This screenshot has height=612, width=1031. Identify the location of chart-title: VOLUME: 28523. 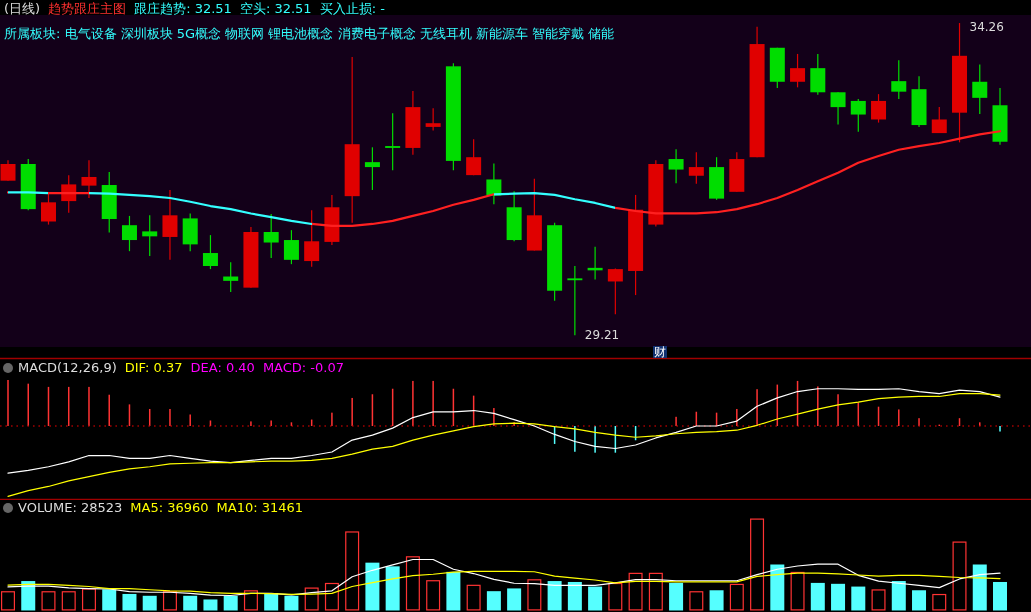
(70, 507).